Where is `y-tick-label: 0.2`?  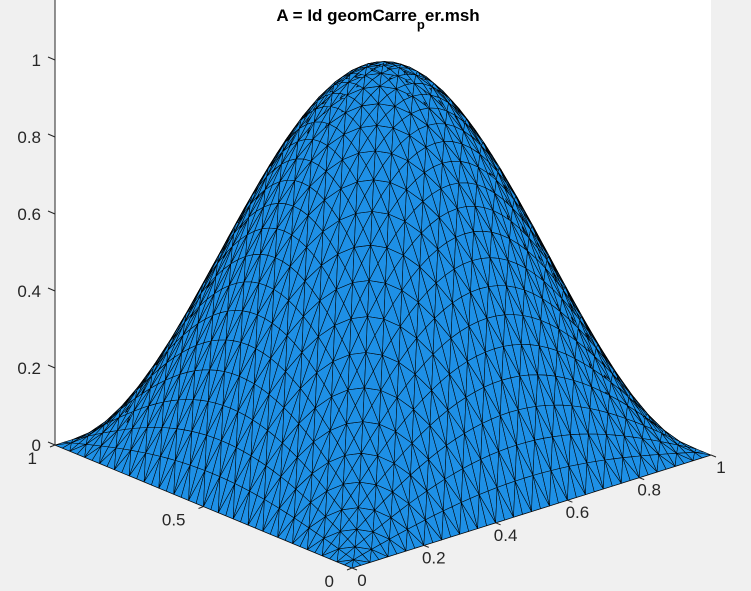
y-tick-label: 0.2 is located at coordinates (434, 557).